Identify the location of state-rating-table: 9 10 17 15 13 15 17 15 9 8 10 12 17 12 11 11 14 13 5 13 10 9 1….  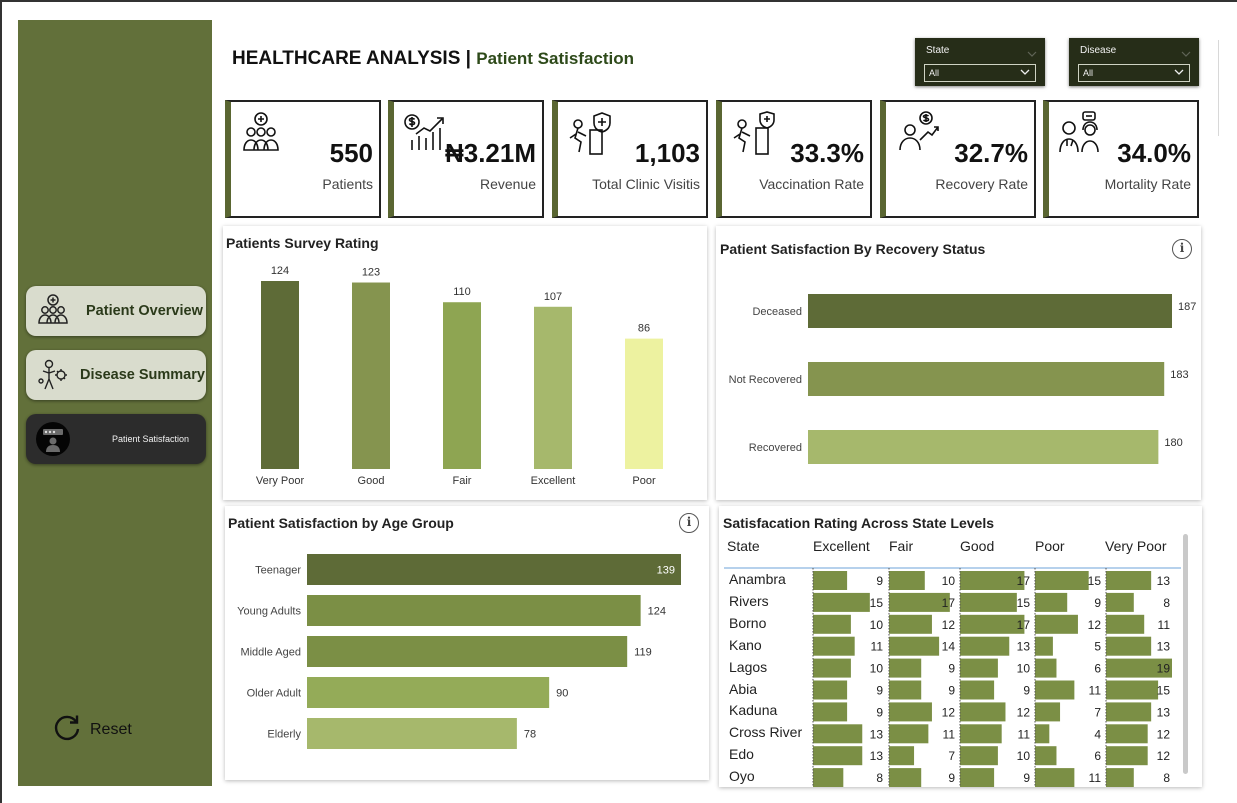
(952, 677).